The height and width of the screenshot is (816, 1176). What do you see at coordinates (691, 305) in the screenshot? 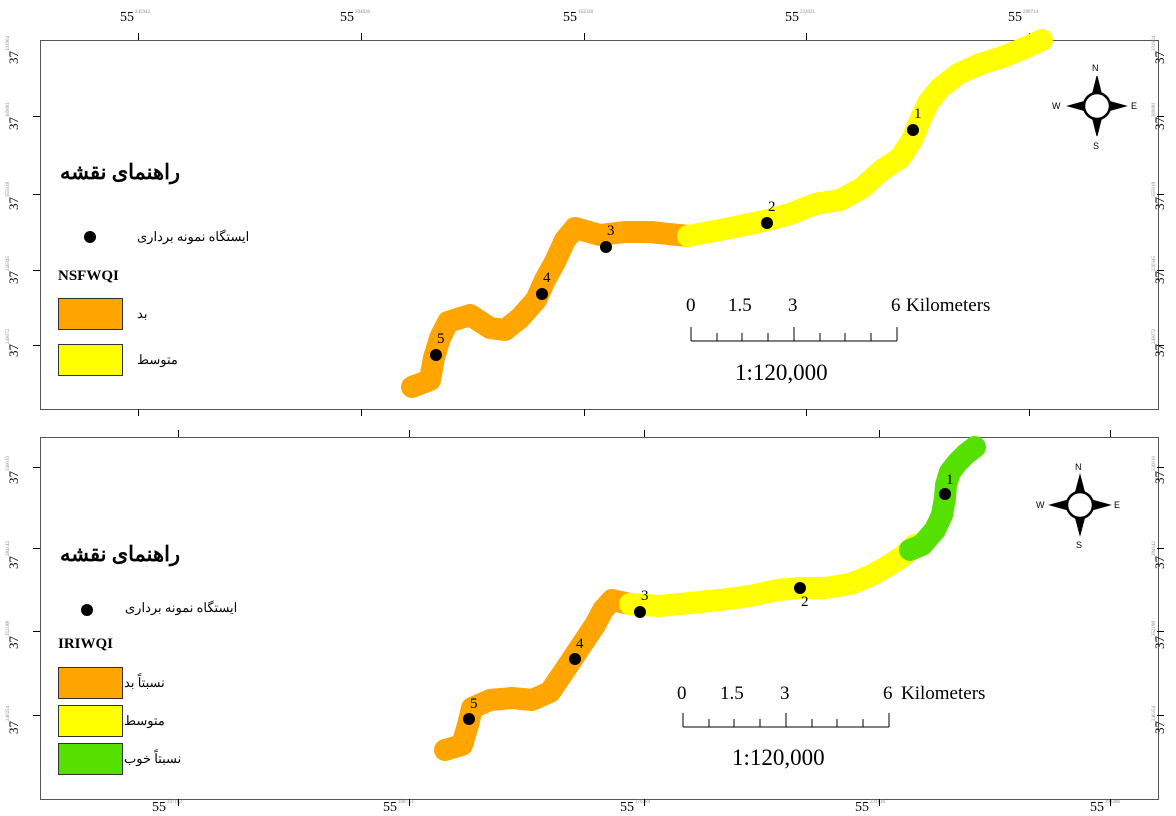
I see `scale-number: 0` at bounding box center [691, 305].